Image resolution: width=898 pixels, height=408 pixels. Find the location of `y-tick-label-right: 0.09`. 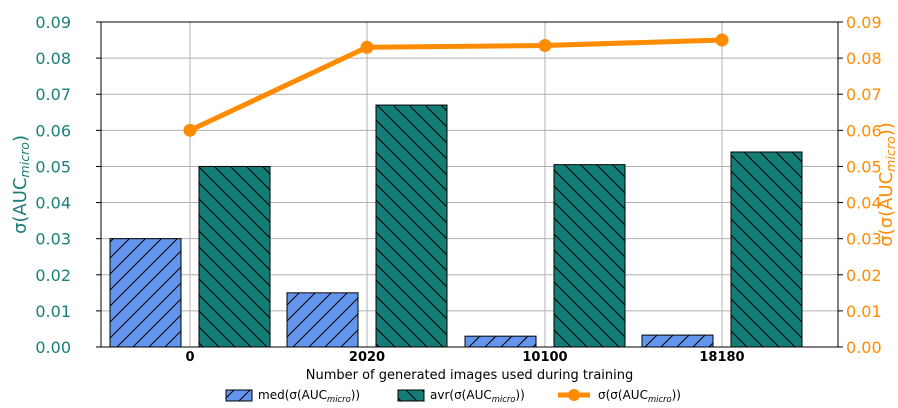

y-tick-label-right: 0.09 is located at coordinates (864, 22).